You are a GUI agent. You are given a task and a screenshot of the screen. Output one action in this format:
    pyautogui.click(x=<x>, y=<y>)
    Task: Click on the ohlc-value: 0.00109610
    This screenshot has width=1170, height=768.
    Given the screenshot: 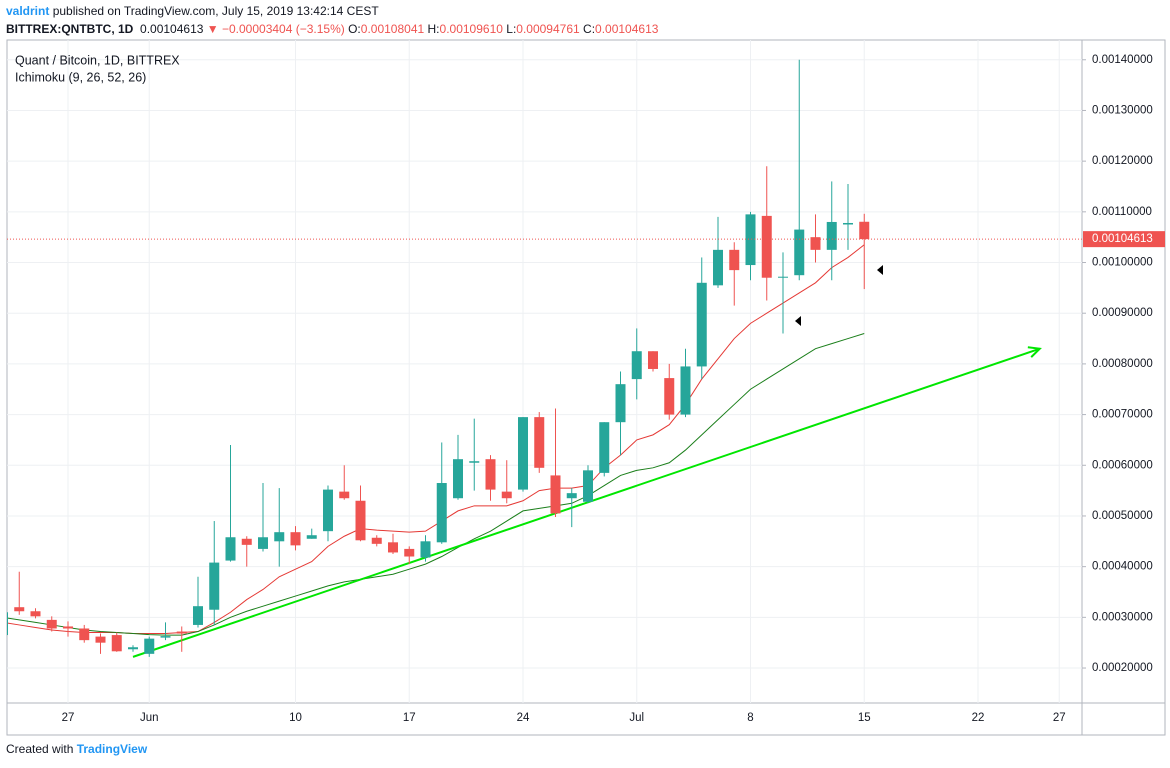 What is the action you would take?
    pyautogui.click(x=471, y=29)
    